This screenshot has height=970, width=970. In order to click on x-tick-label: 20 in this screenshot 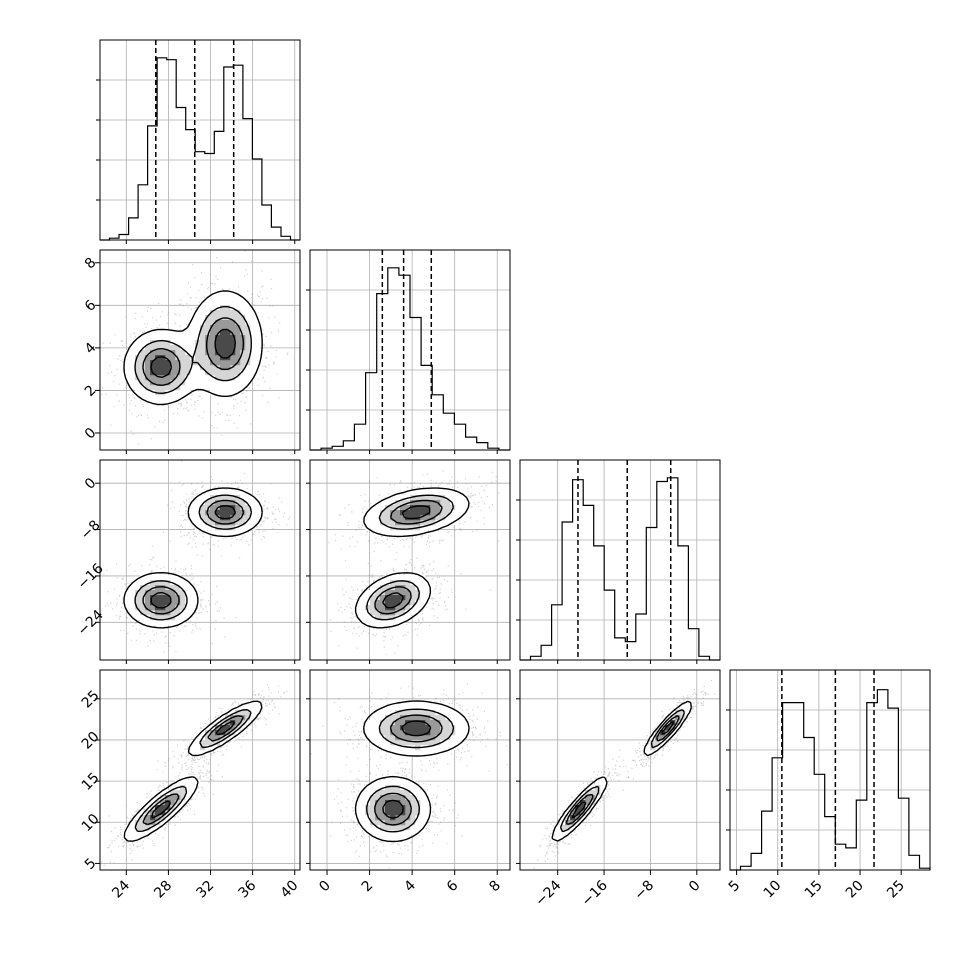, I will do `click(855, 890)`.